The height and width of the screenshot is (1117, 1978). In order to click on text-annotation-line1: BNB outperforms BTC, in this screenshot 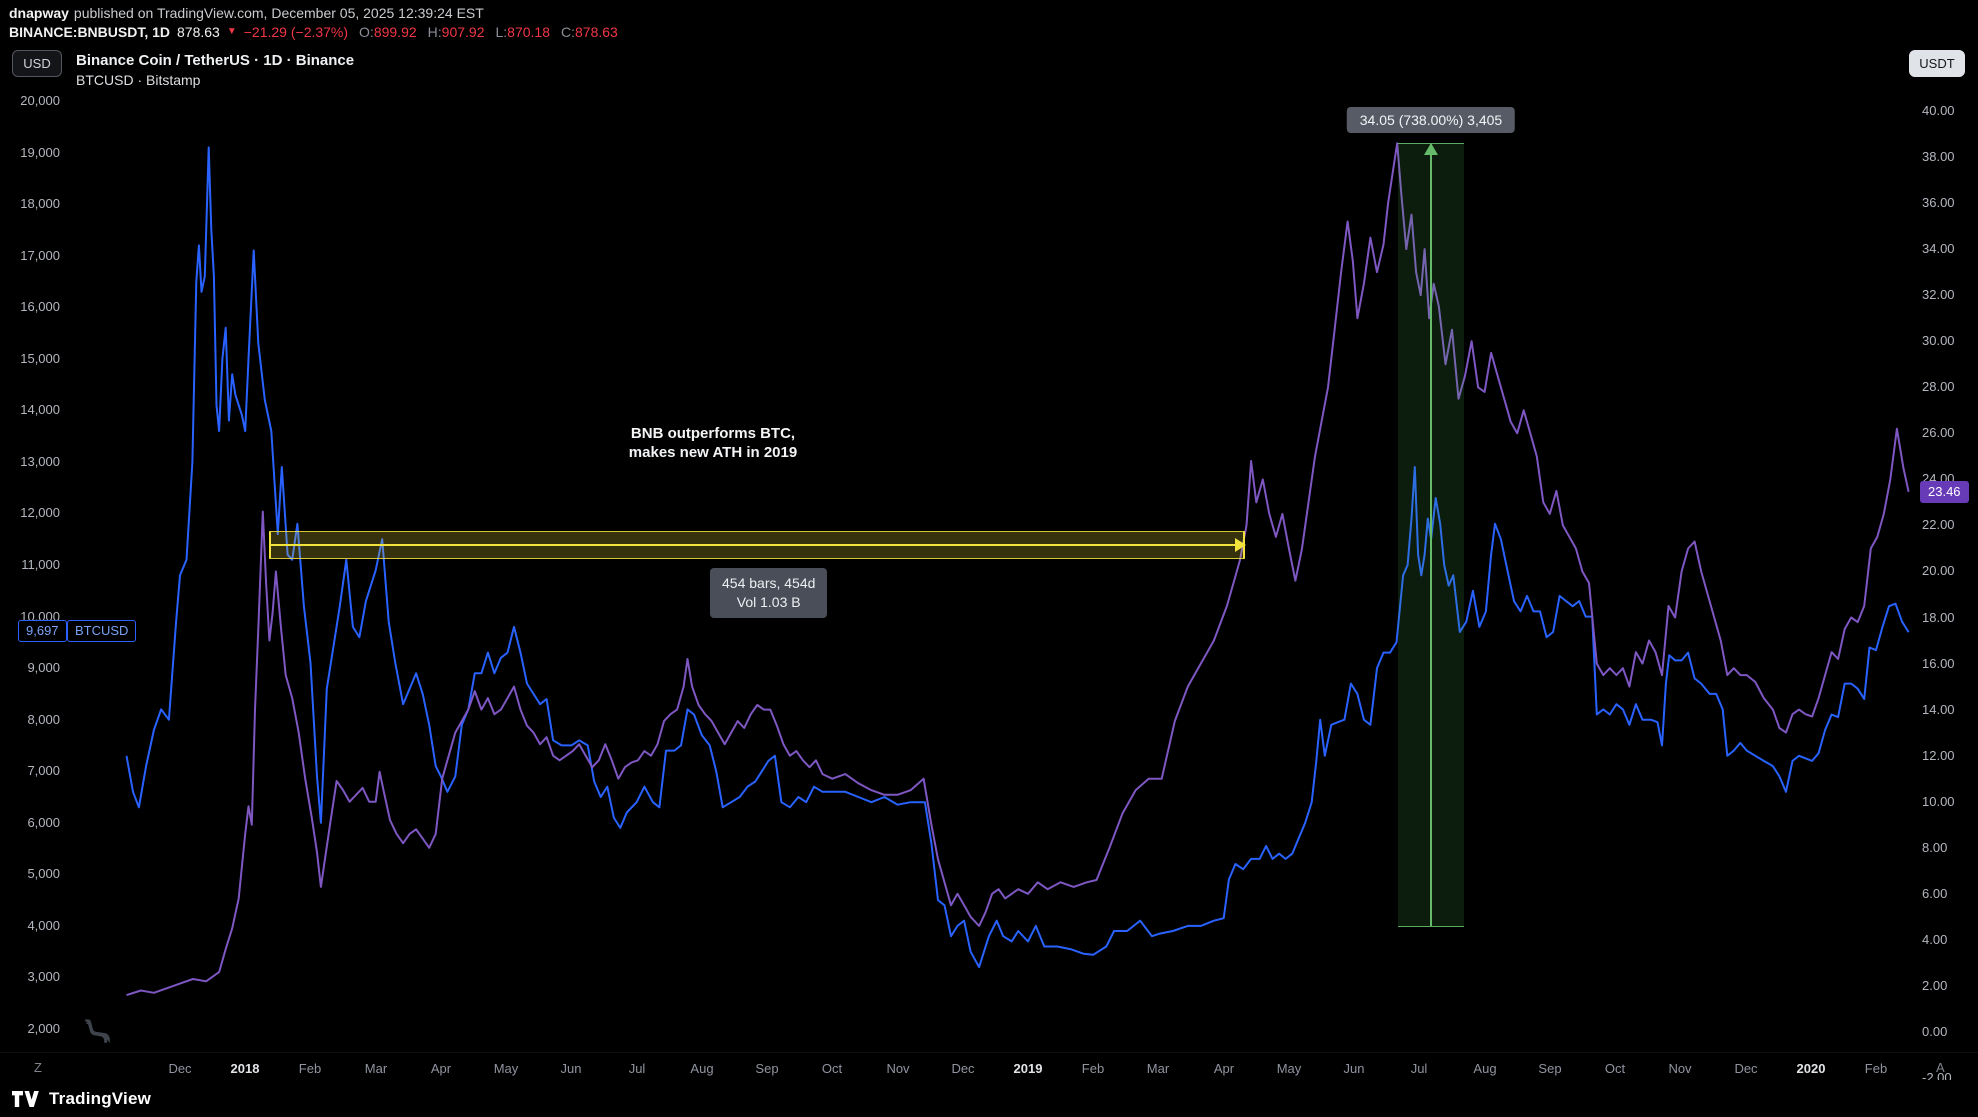, I will do `click(713, 433)`.